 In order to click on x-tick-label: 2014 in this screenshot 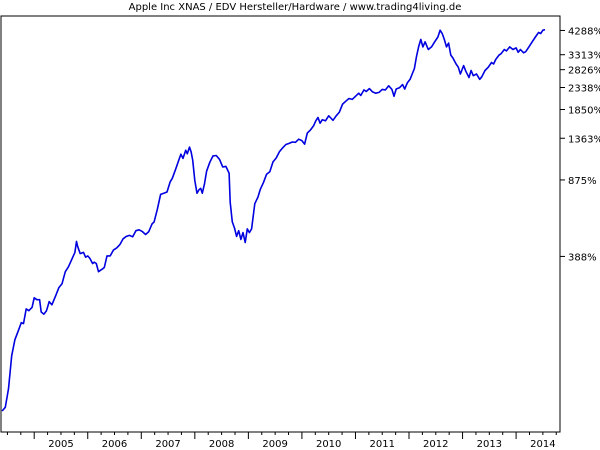, I will do `click(542, 444)`.